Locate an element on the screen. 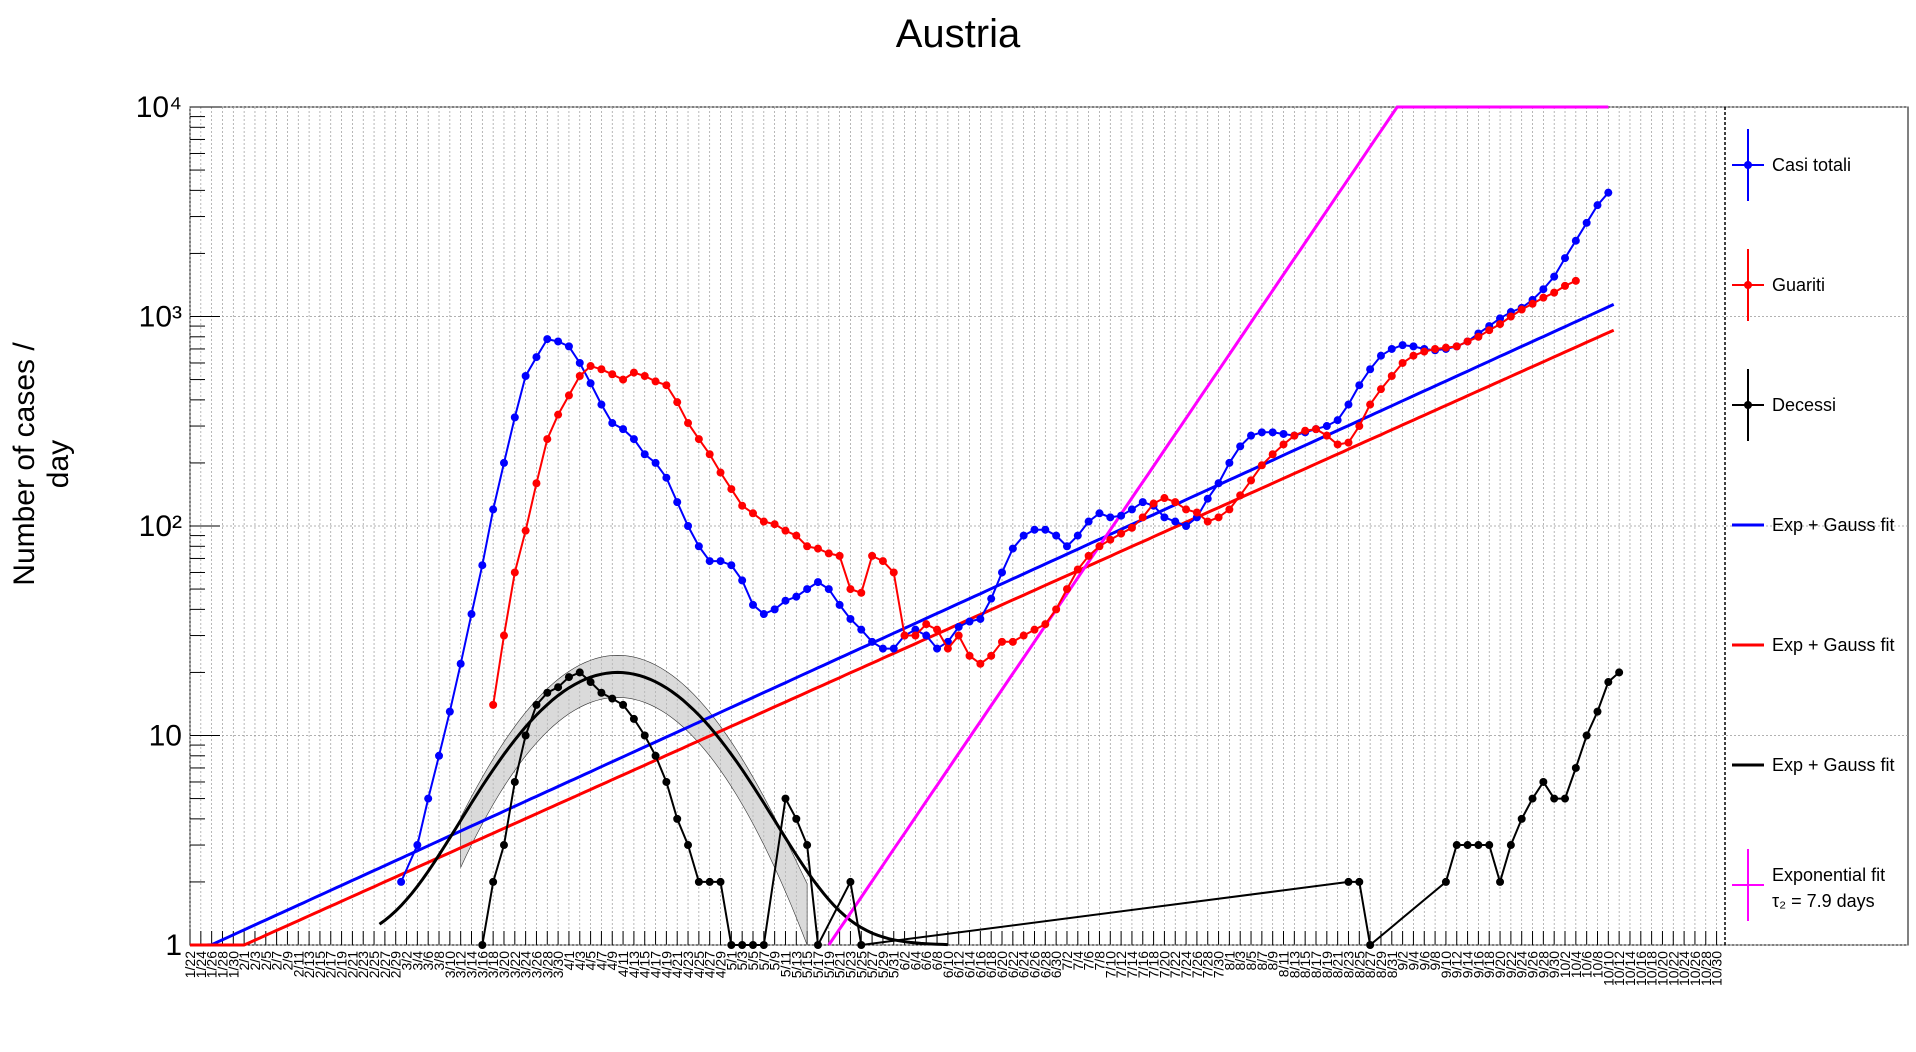 This screenshot has width=1916, height=1052. x-tick-label: 4/23 is located at coordinates (688, 964).